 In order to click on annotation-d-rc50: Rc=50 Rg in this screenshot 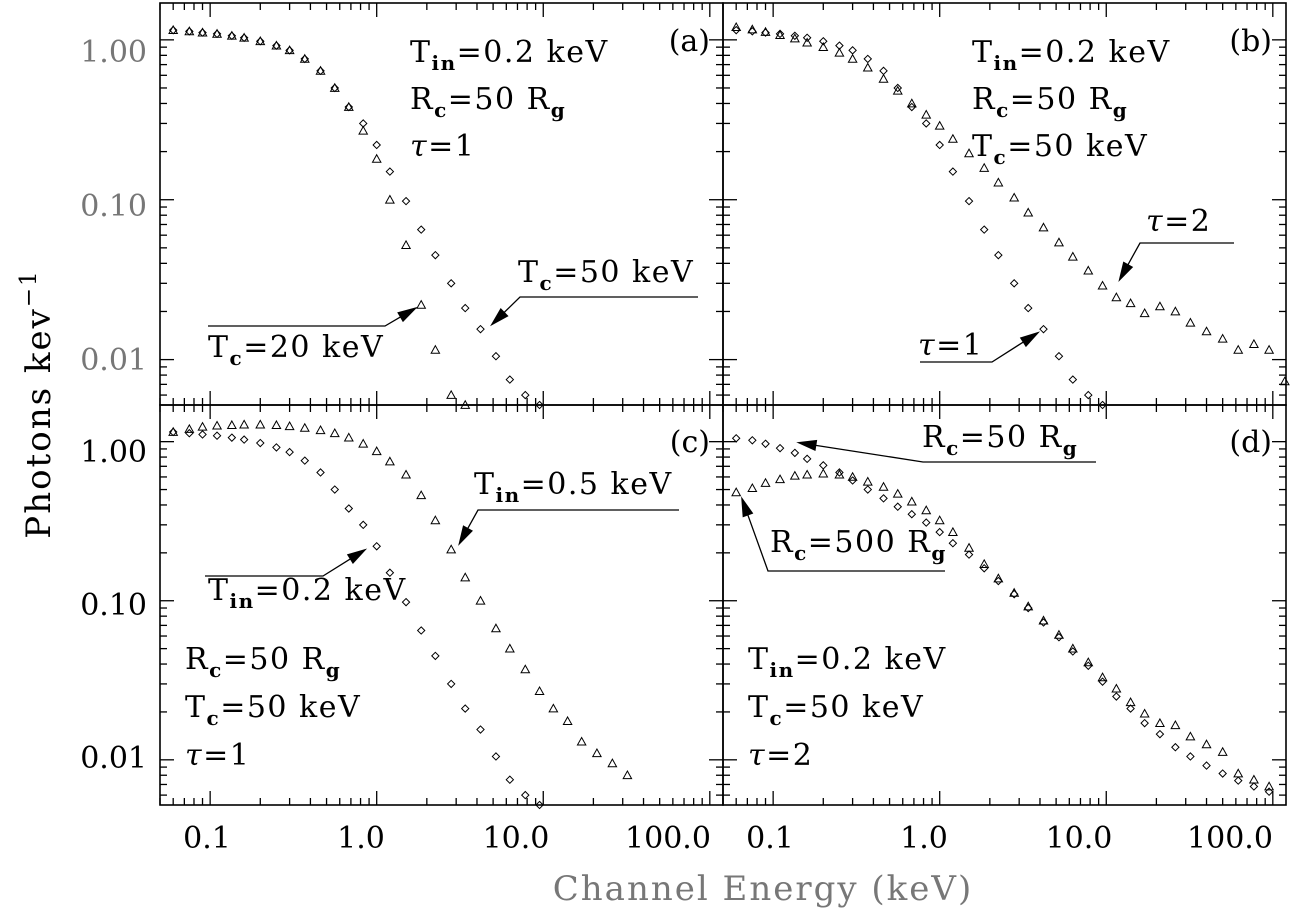, I will do `click(1000, 440)`.